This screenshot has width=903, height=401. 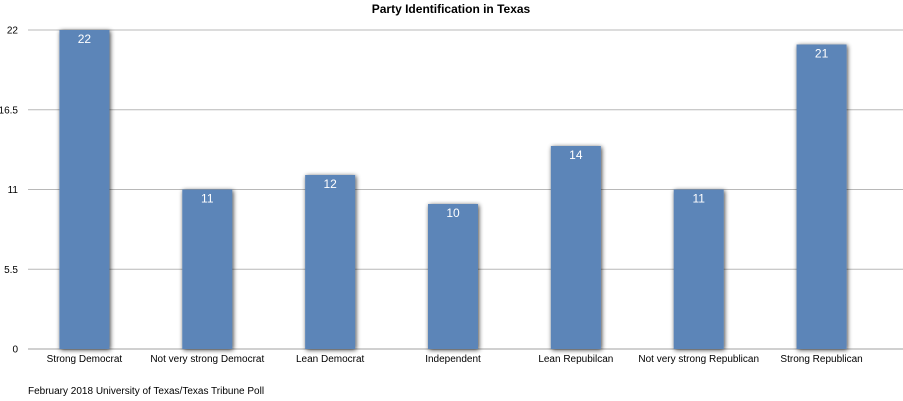 I want to click on x-tick-label: Lean Democrat, so click(x=330, y=359).